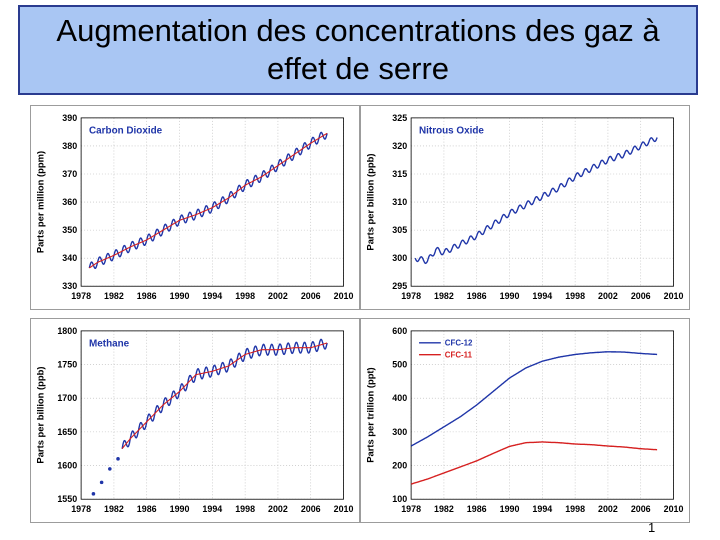 Image resolution: width=720 pixels, height=540 pixels. What do you see at coordinates (459, 355) in the screenshot?
I see `legend-label: CFC-11` at bounding box center [459, 355].